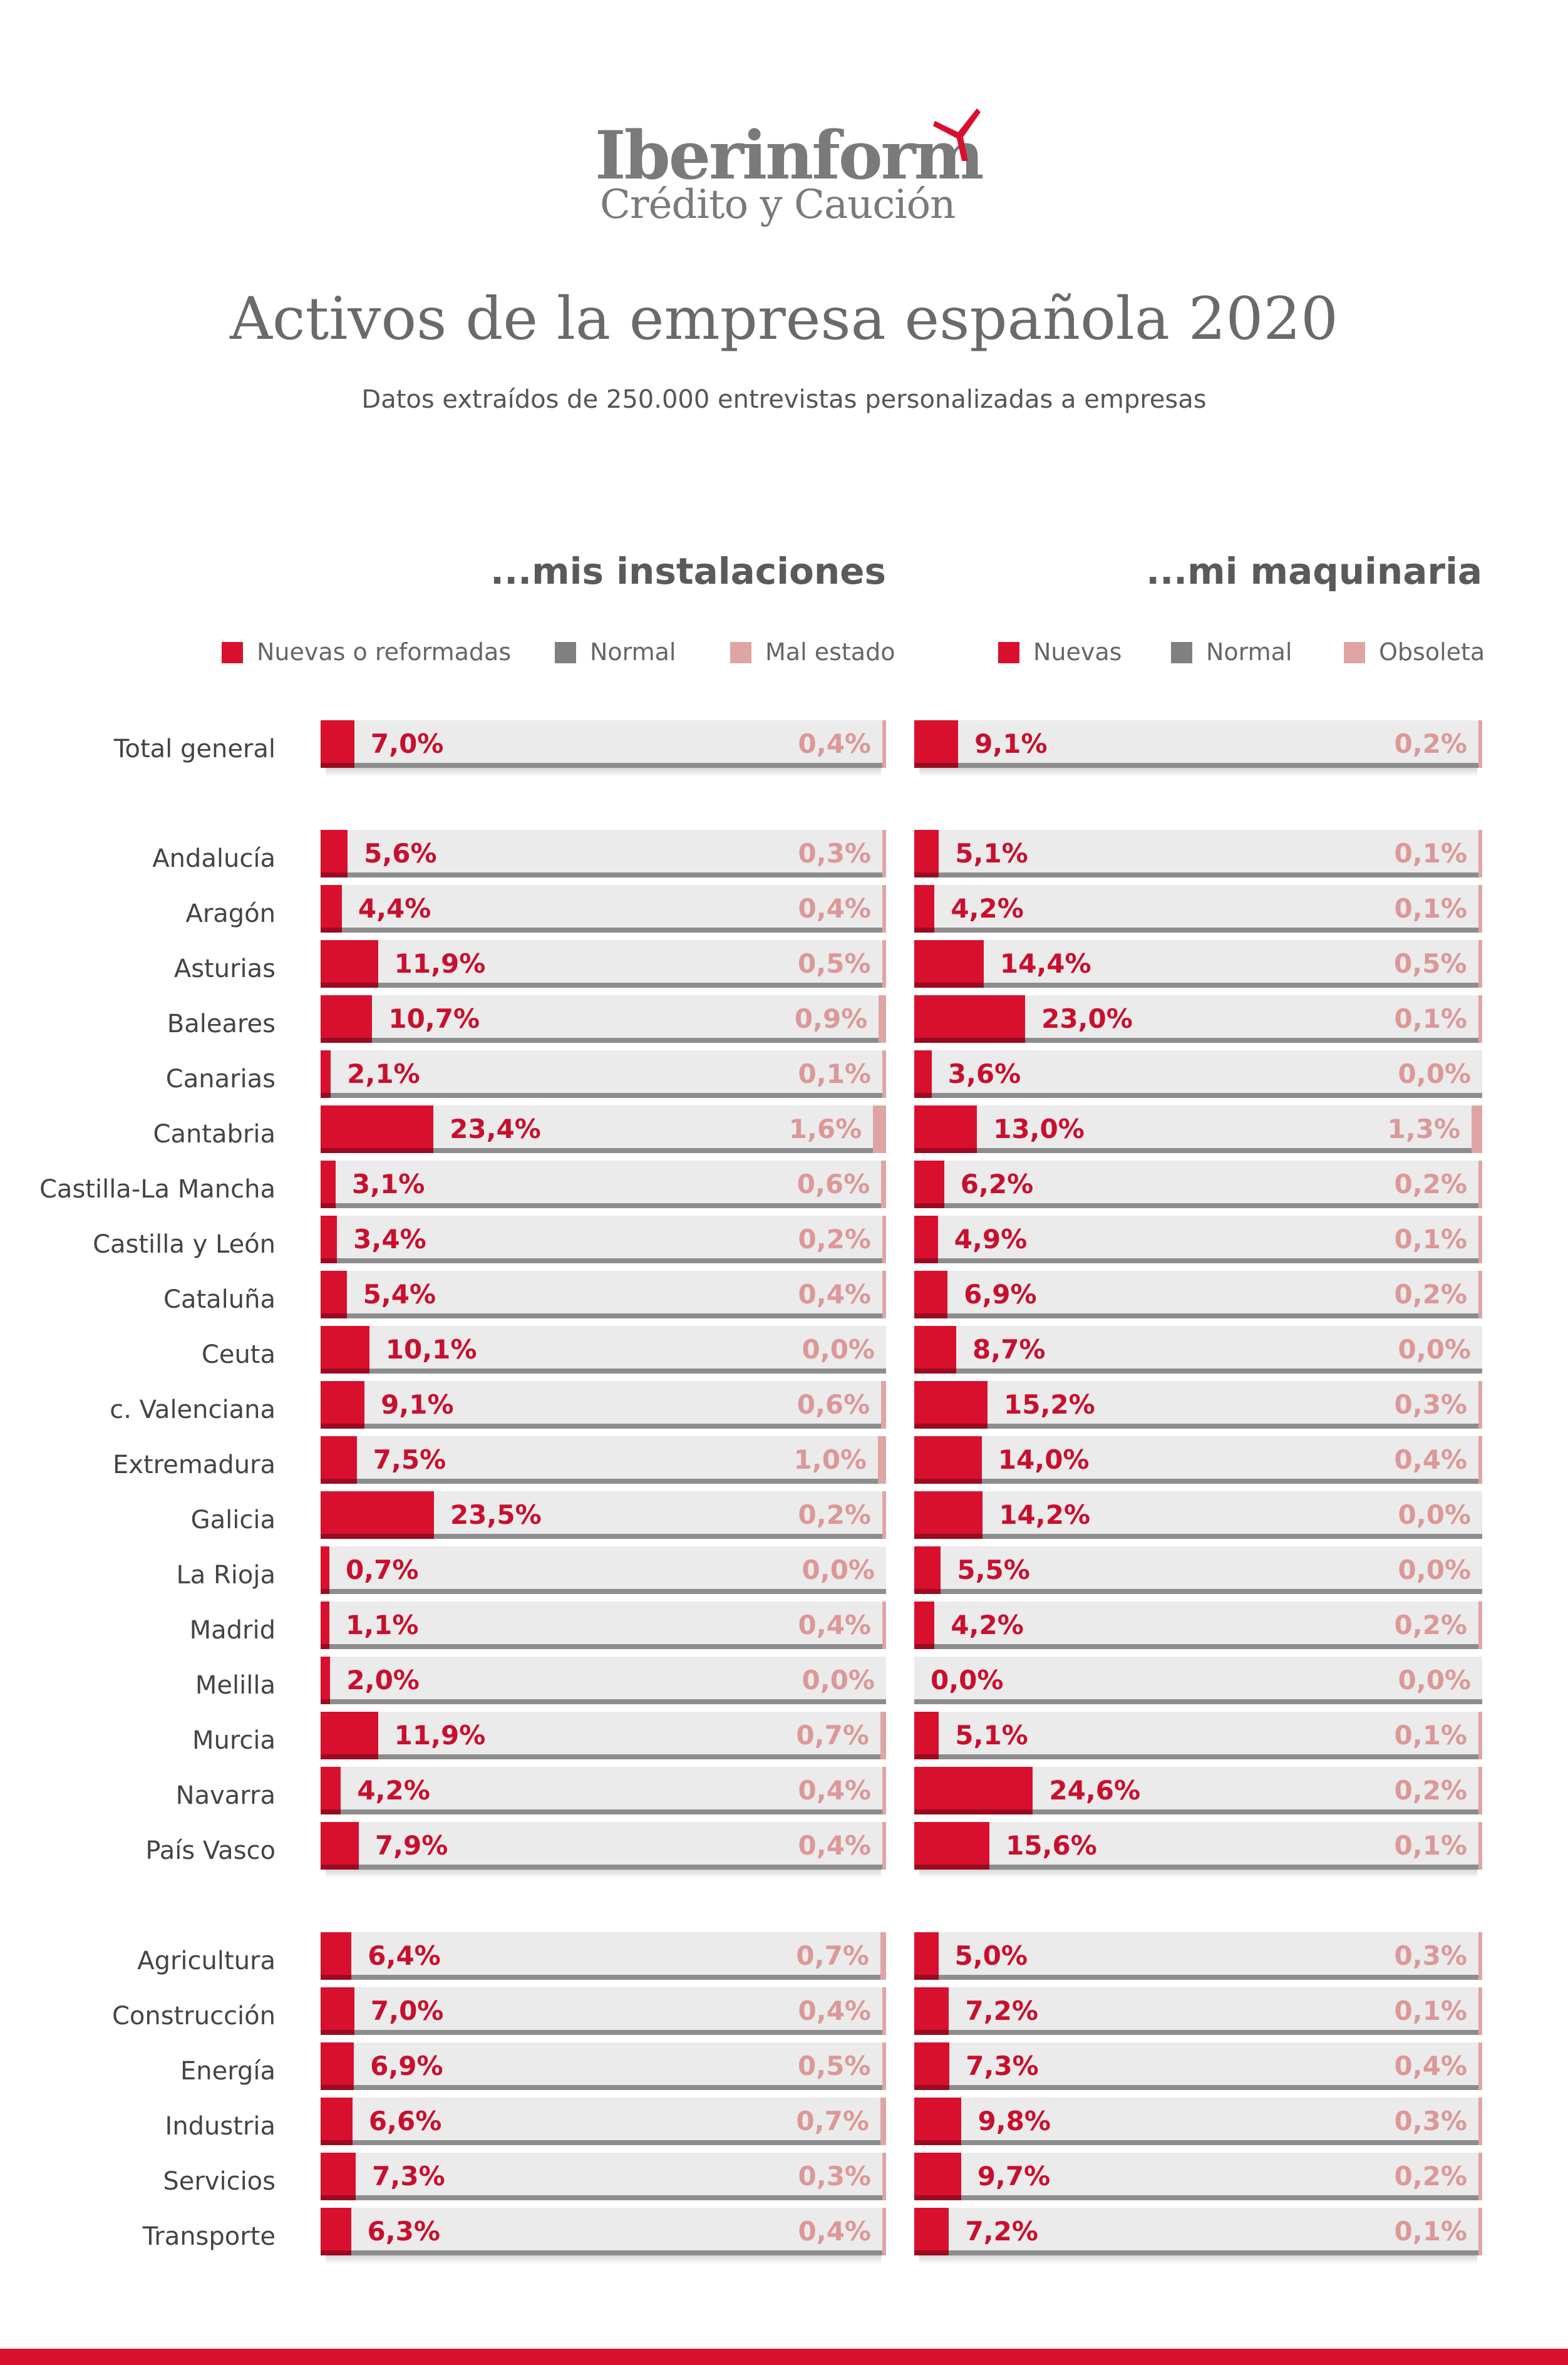 This screenshot has width=1568, height=2365. I want to click on data-label-new: 15,6%, so click(1051, 1845).